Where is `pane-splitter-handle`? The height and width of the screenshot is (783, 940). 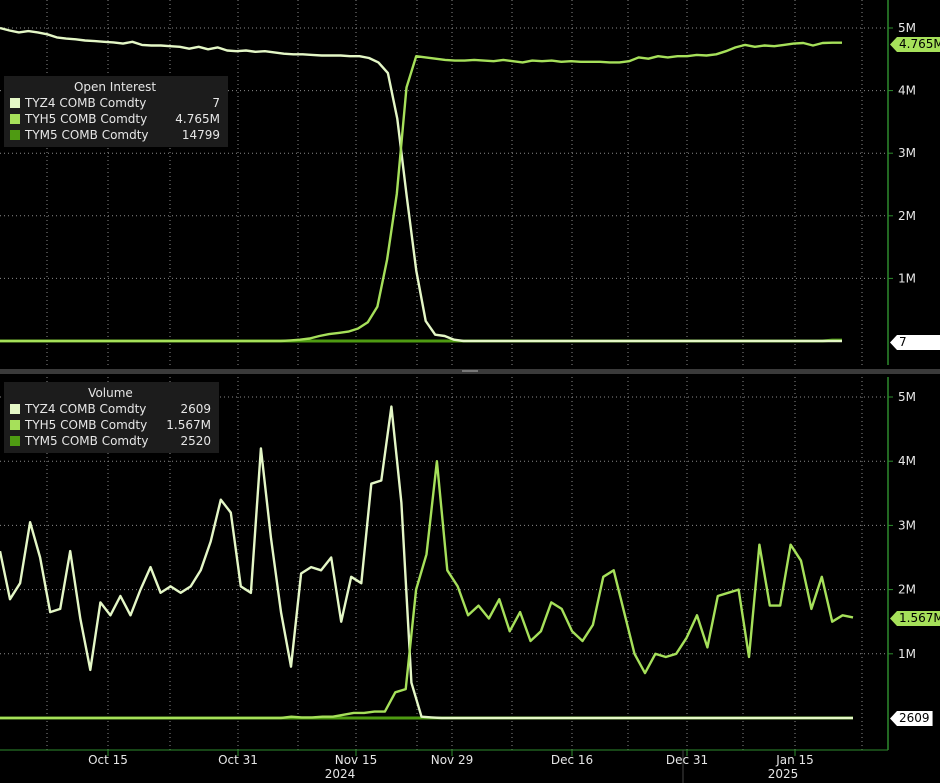
pane-splitter-handle is located at coordinates (470, 371).